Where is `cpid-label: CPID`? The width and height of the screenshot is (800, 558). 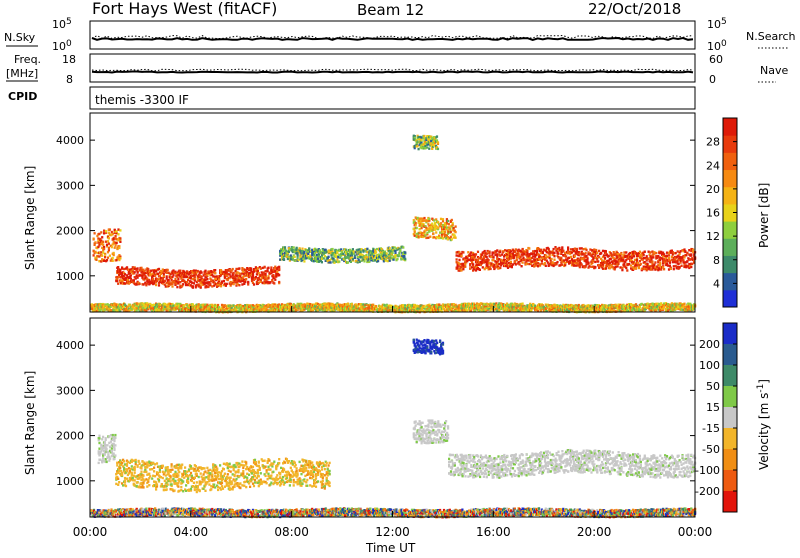
cpid-label: CPID is located at coordinates (22, 96).